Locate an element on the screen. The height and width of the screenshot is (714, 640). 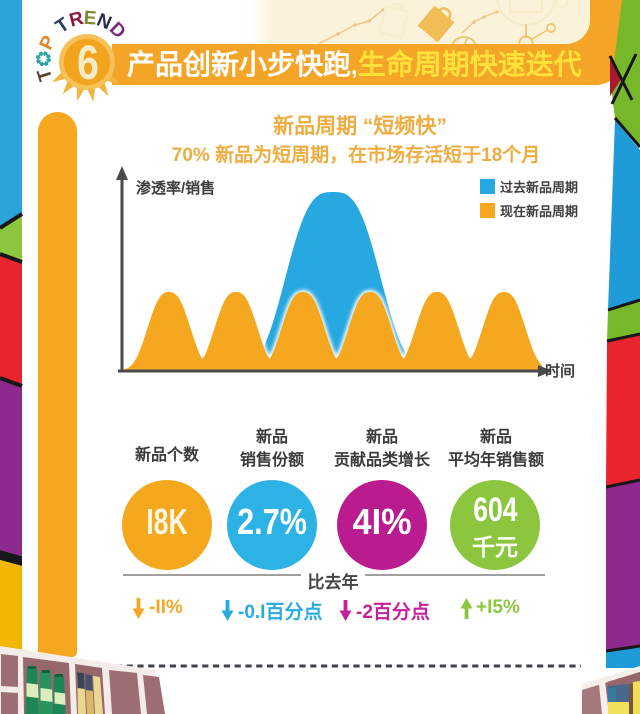
svg-text: 现在新品周期 is located at coordinates (539, 211).